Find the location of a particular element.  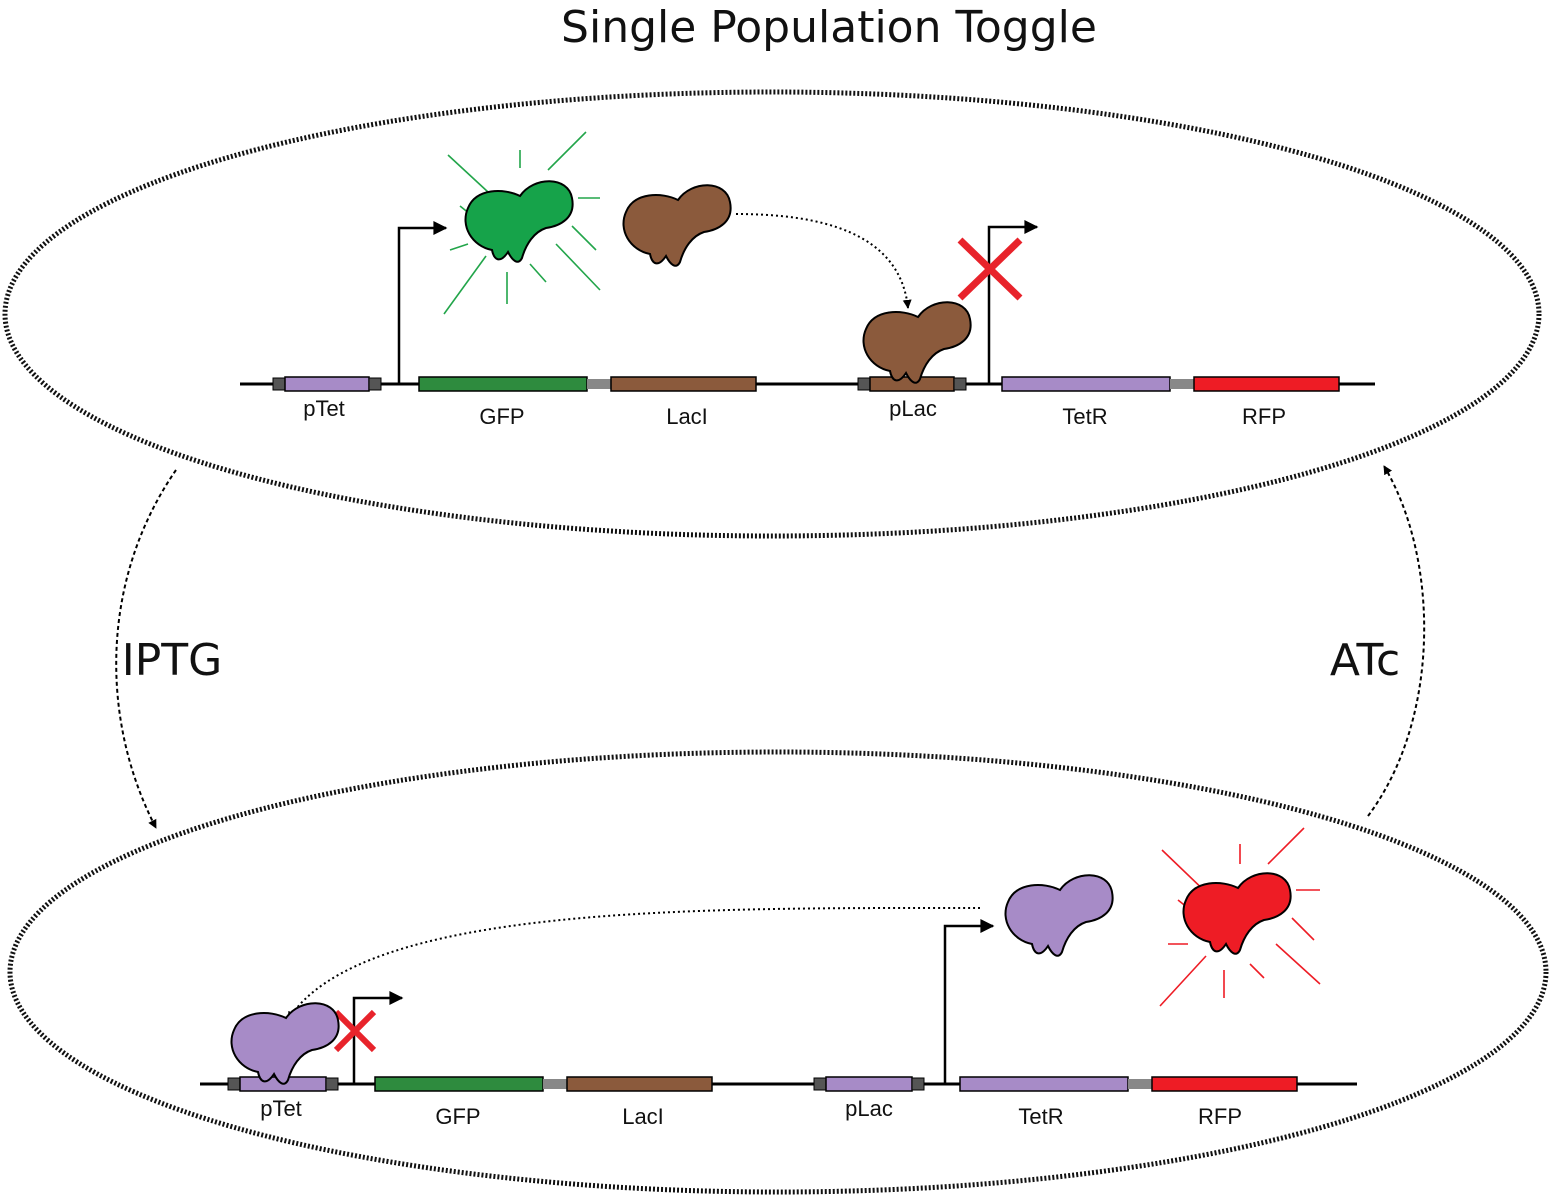

glow-rays-gfp is located at coordinates (522, 223).